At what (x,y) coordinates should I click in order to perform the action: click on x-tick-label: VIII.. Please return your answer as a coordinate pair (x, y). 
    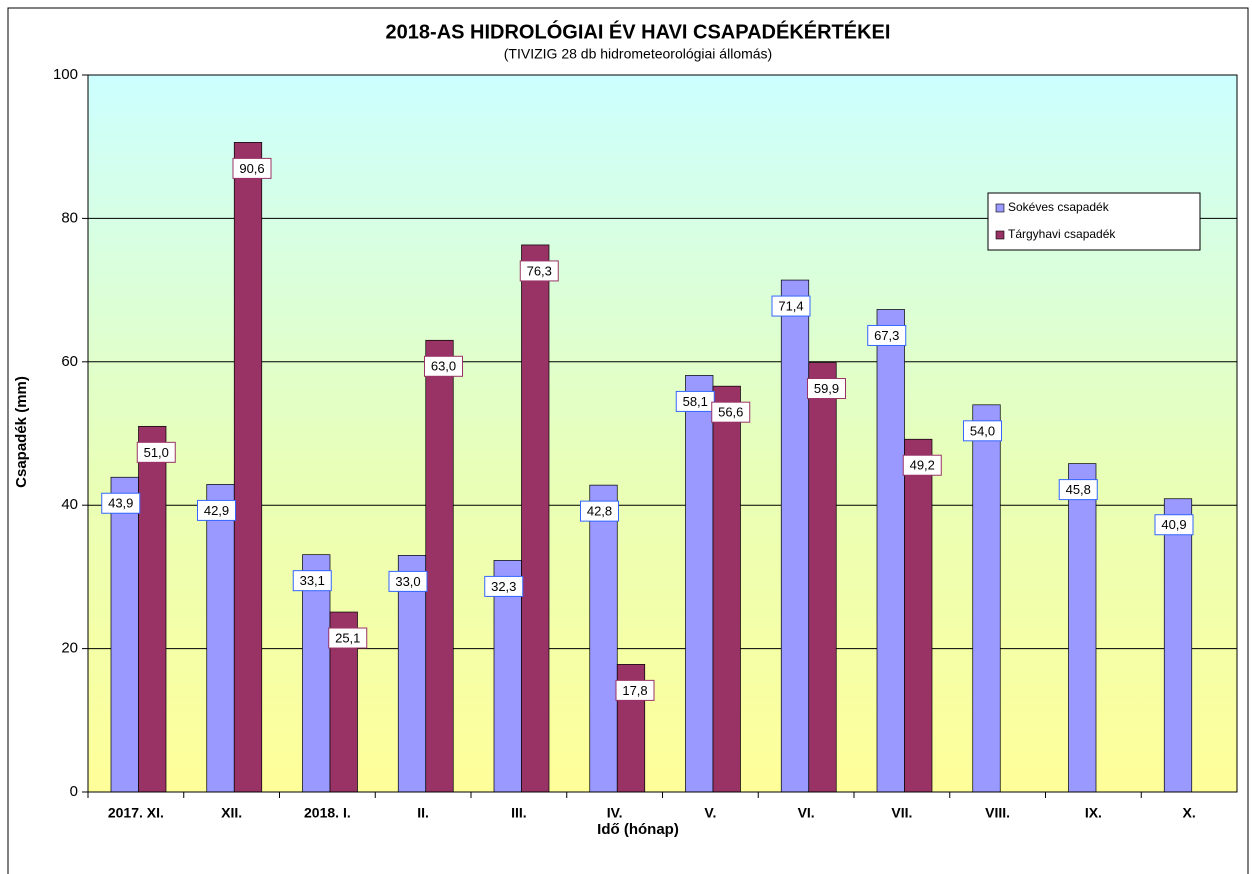
    Looking at the image, I should click on (997, 813).